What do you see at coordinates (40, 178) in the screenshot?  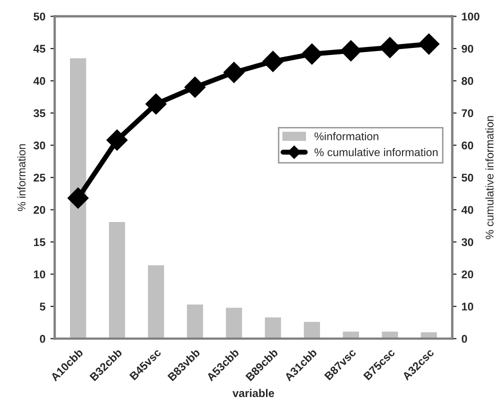 I see `y-tick-label: 25` at bounding box center [40, 178].